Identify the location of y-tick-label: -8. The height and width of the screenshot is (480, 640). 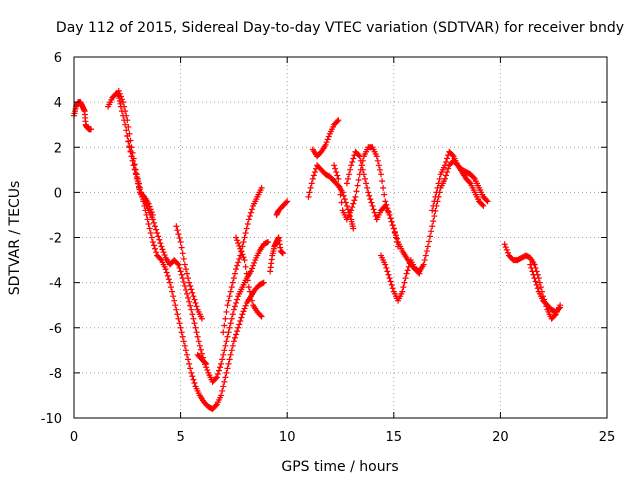
(55, 374).